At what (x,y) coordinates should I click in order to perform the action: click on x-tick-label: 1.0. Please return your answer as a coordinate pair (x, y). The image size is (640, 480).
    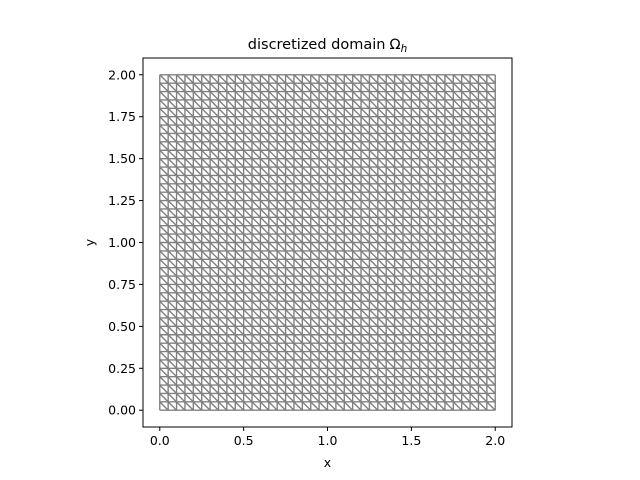
    Looking at the image, I should click on (328, 440).